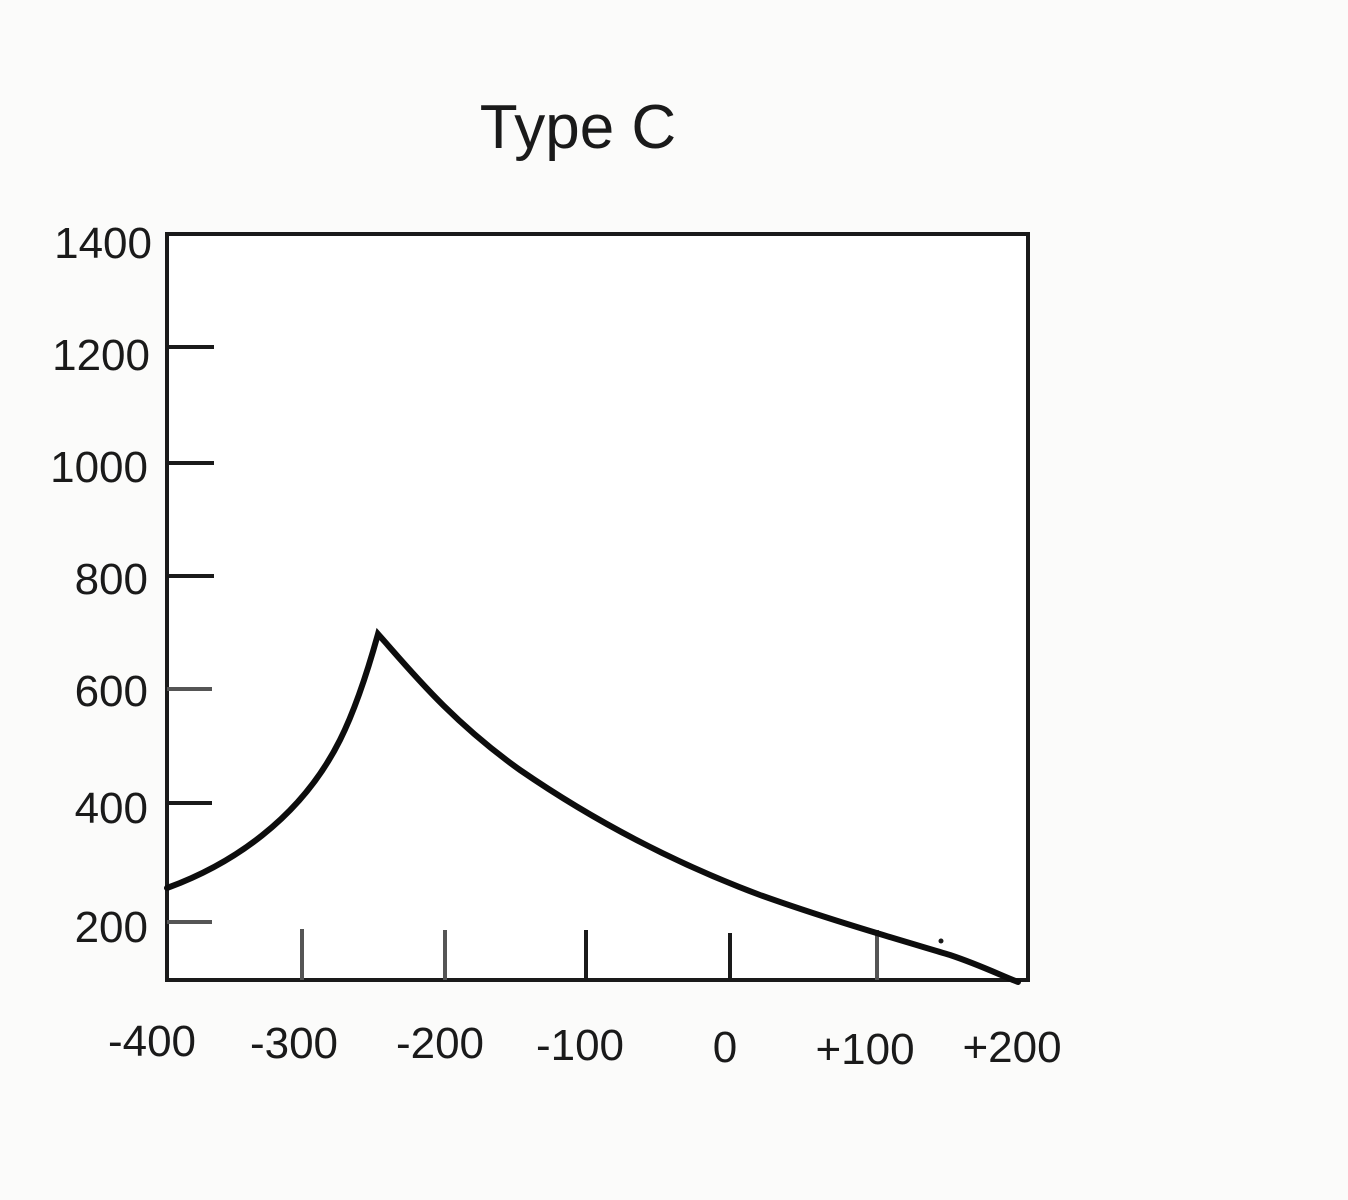  Describe the element at coordinates (589, 954) in the screenshot. I see `x-axis-ticks` at that location.